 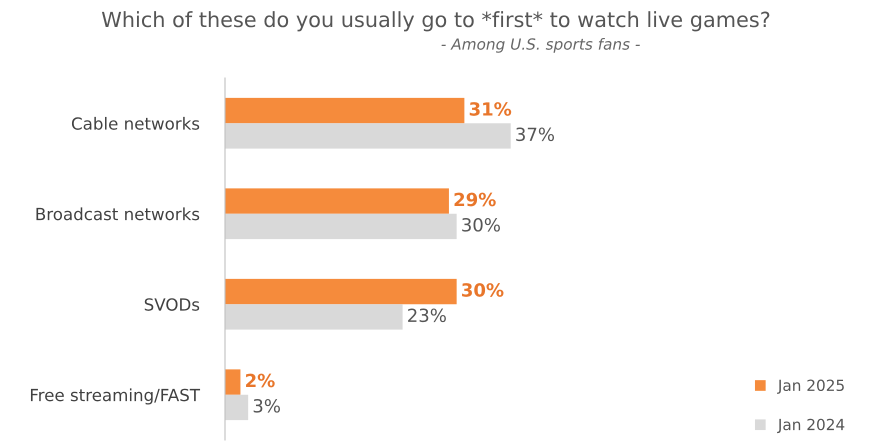 I want to click on legend-label: Jan 2024, so click(x=810, y=426).